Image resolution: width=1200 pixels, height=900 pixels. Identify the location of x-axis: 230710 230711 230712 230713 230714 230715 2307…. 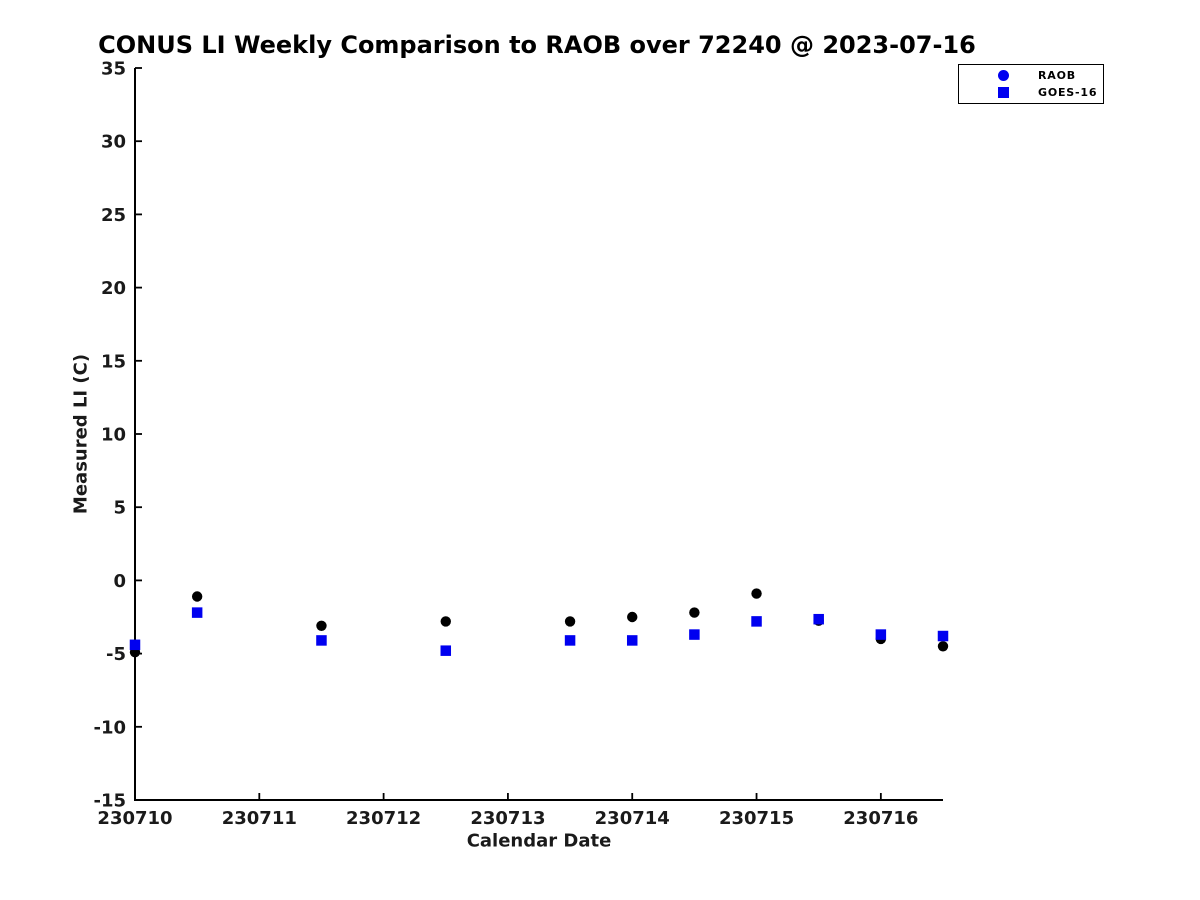
(507, 811).